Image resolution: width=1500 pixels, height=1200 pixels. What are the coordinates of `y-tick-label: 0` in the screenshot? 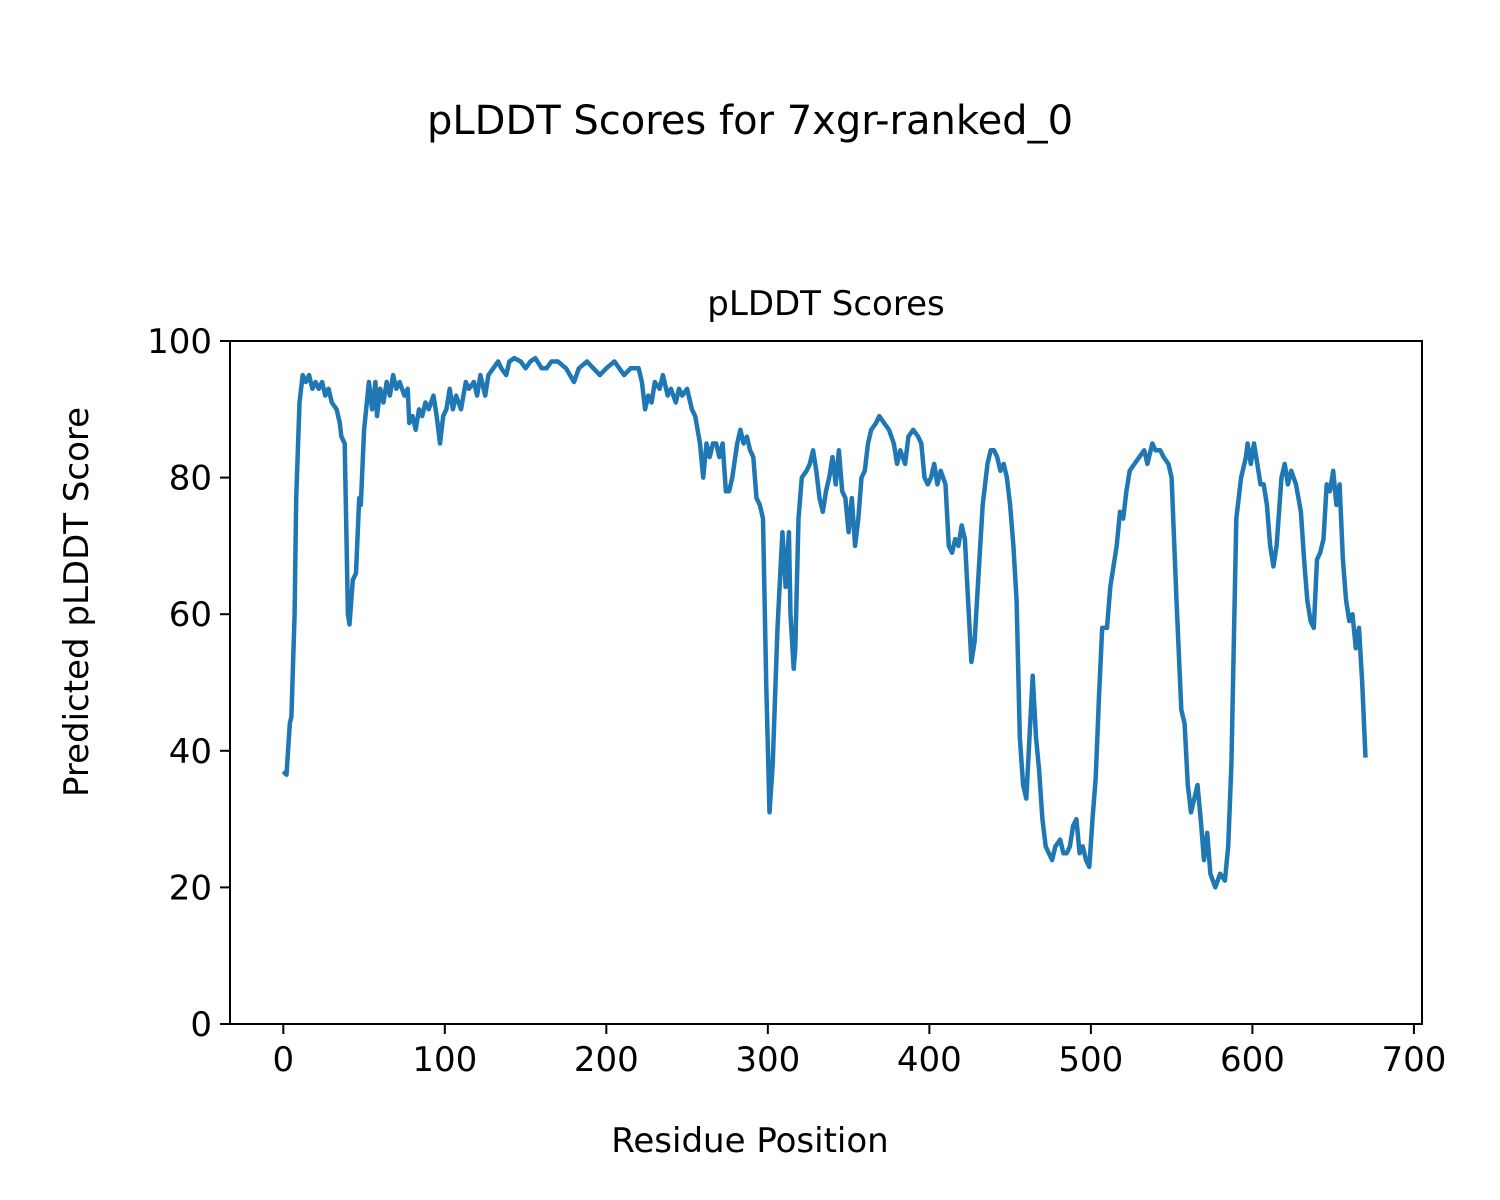 It's located at (201, 1025).